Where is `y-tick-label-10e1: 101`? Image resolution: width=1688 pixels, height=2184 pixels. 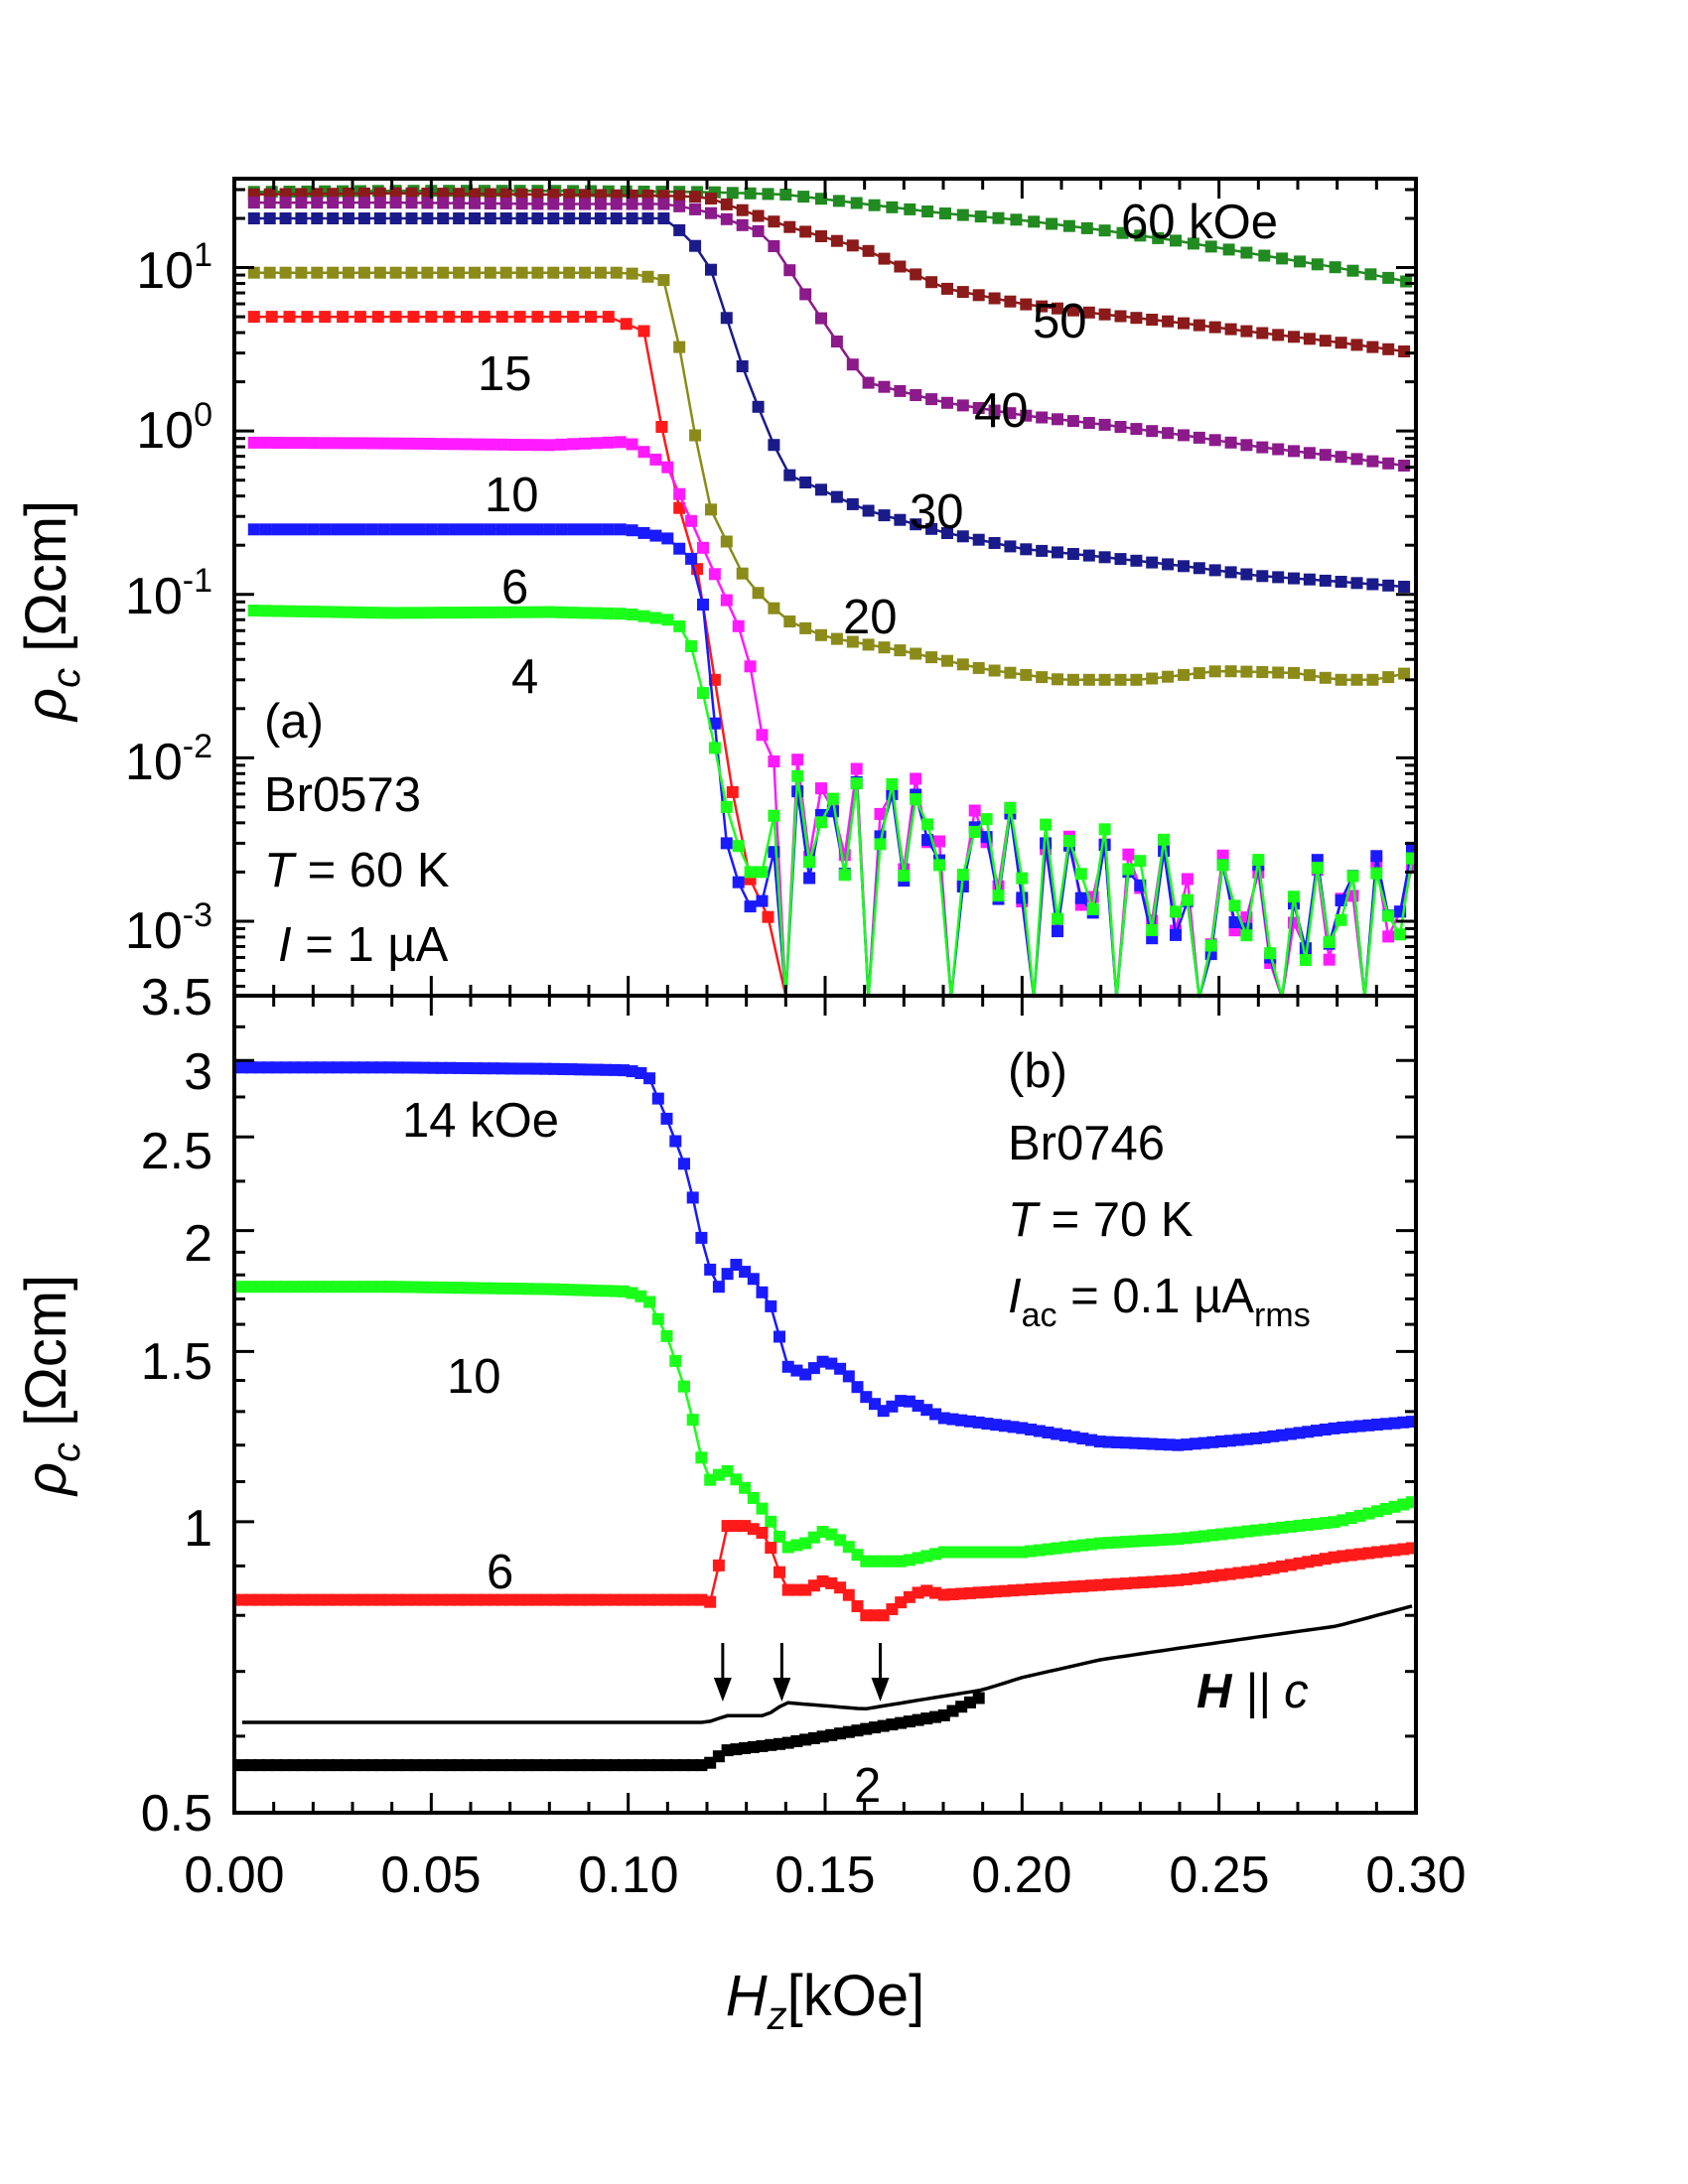 y-tick-label-10e1: 101 is located at coordinates (174, 268).